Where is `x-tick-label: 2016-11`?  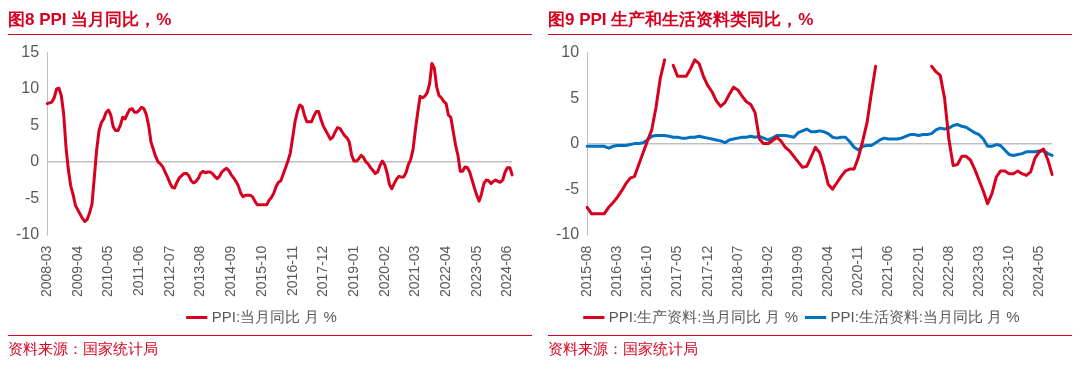
x-tick-label: 2016-11 is located at coordinates (291, 270).